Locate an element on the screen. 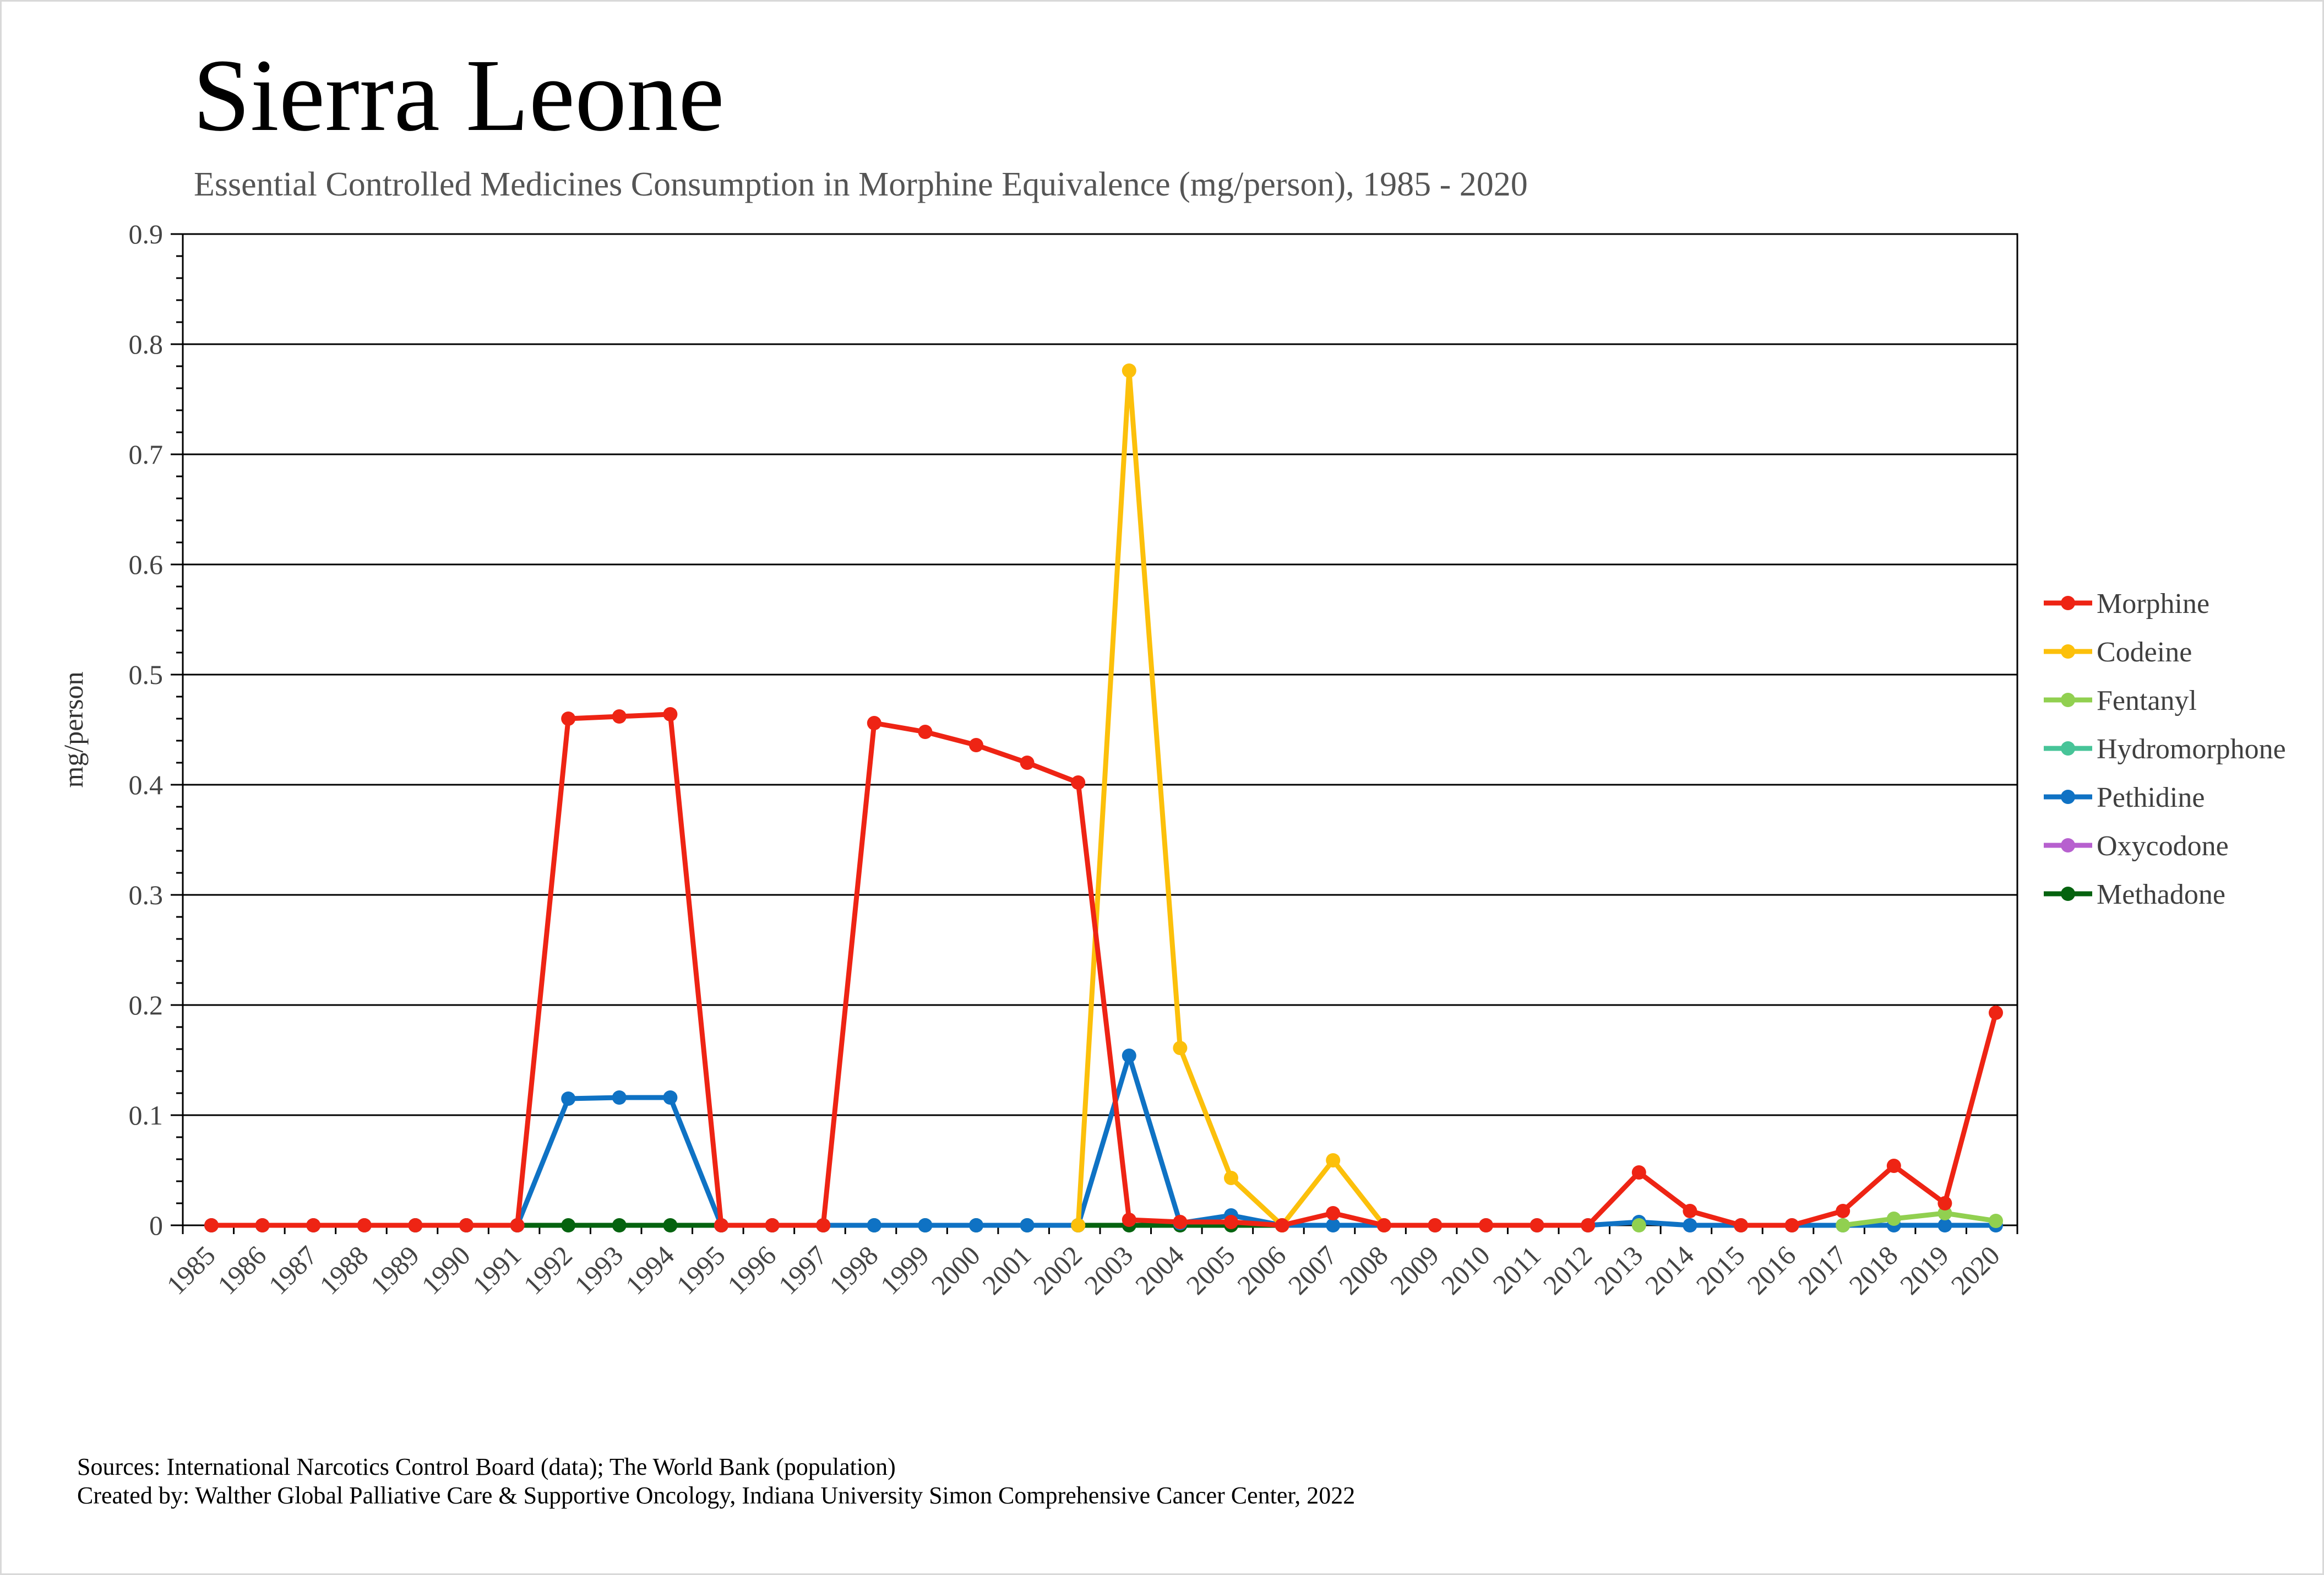  x-tick-label: 2006 is located at coordinates (1261, 1270).